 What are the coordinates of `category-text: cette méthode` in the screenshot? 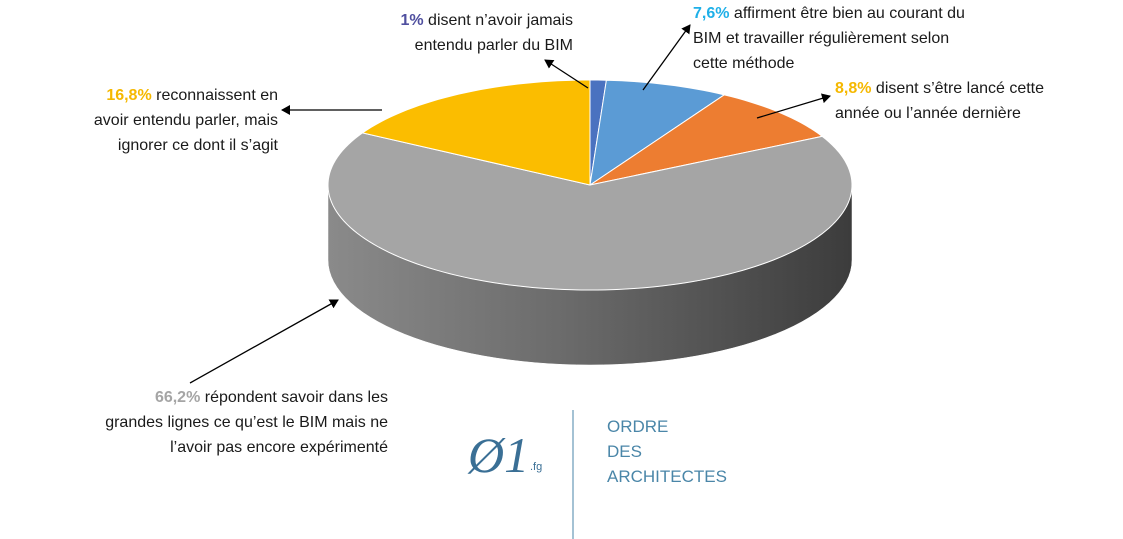 It's located at (744, 63).